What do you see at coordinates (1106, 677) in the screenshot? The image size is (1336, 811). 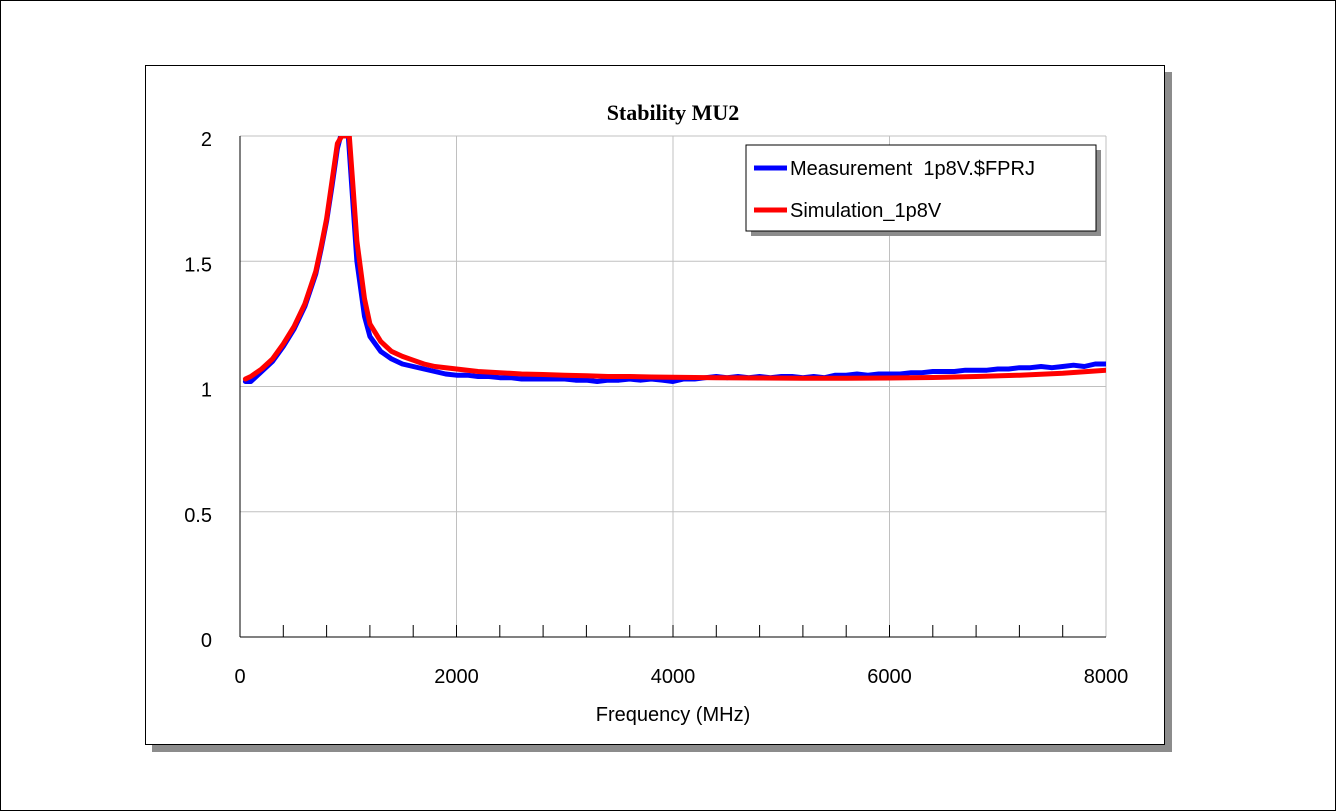 I see `x-tick-label: 8000` at bounding box center [1106, 677].